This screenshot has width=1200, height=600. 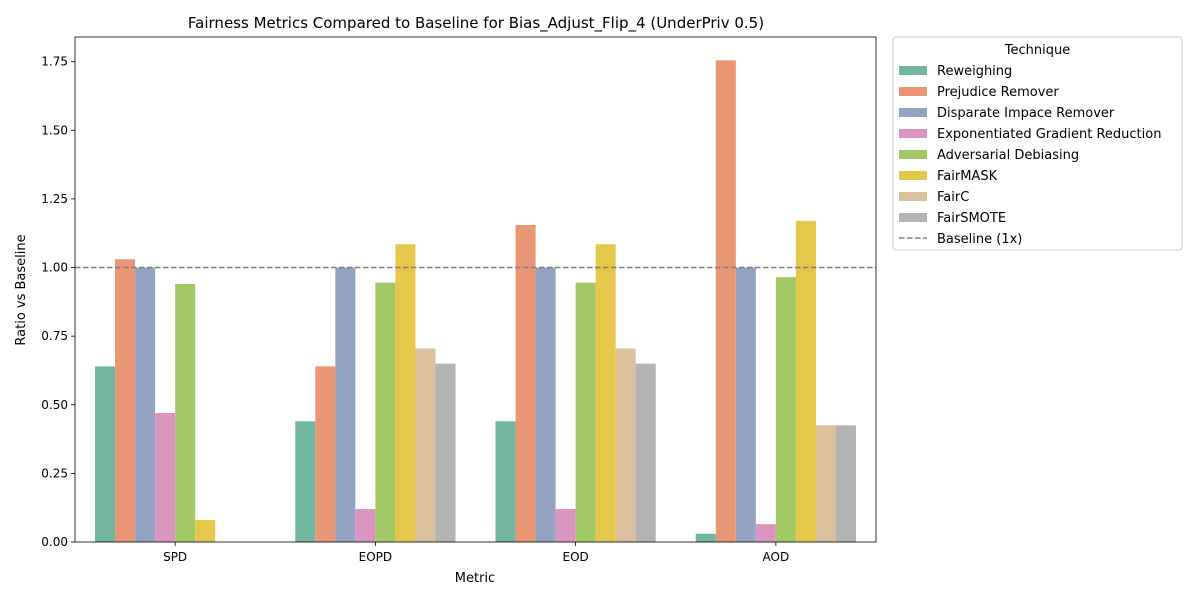 I want to click on bar-disparate-impace-remover-eod, so click(x=545, y=404).